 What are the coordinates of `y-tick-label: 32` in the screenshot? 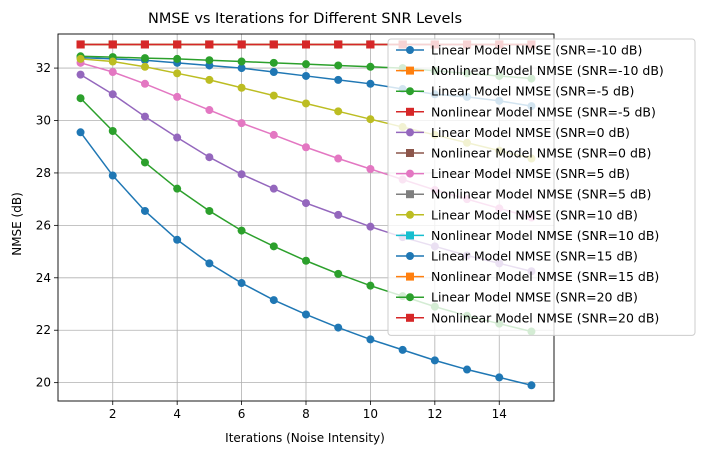 It's located at (43, 68).